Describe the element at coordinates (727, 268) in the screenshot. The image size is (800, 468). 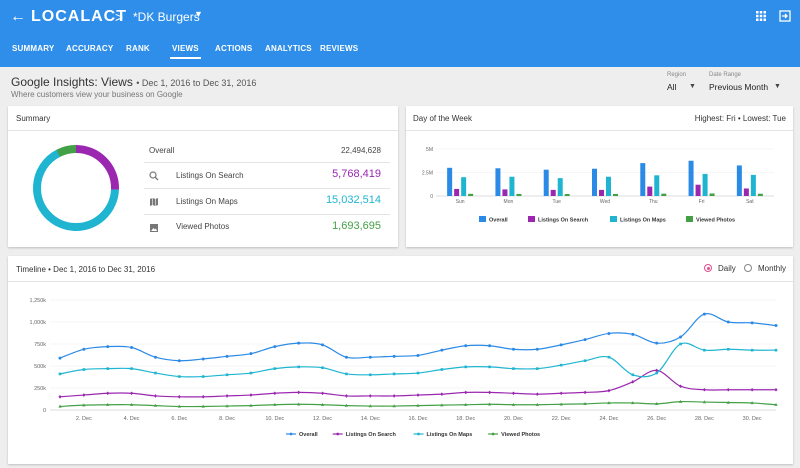
I see `daily-radio-label: Daily` at that location.